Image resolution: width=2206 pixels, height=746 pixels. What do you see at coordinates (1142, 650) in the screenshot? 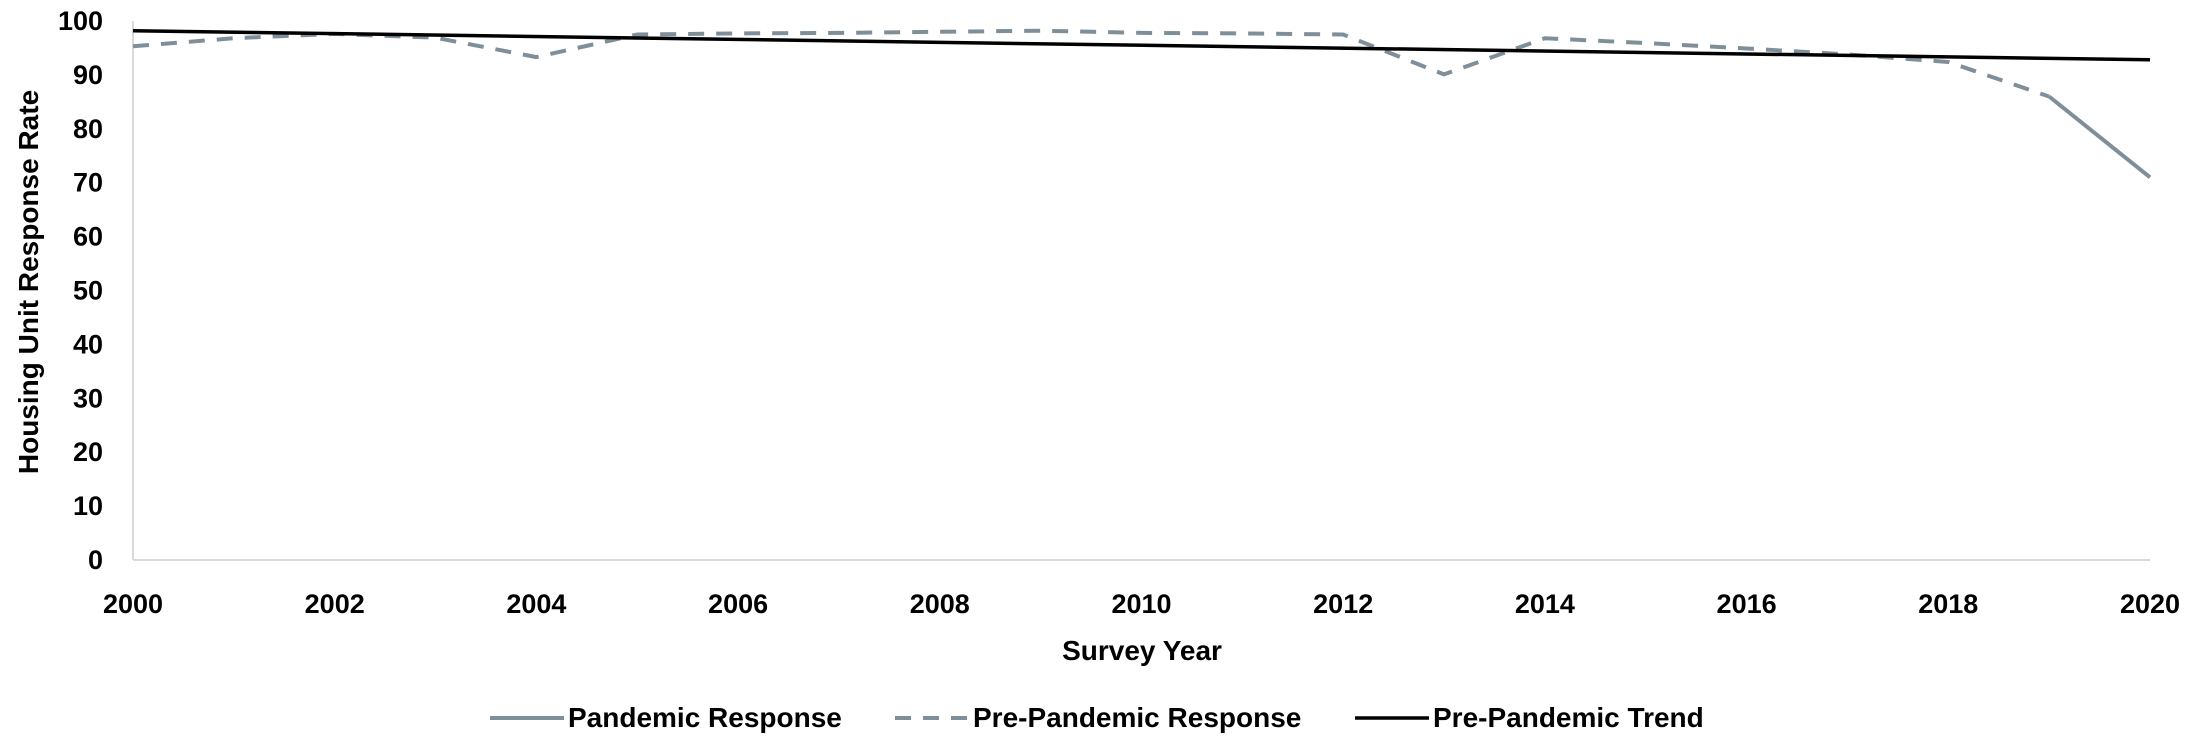
I see `x-axis-title: Survey Year` at bounding box center [1142, 650].